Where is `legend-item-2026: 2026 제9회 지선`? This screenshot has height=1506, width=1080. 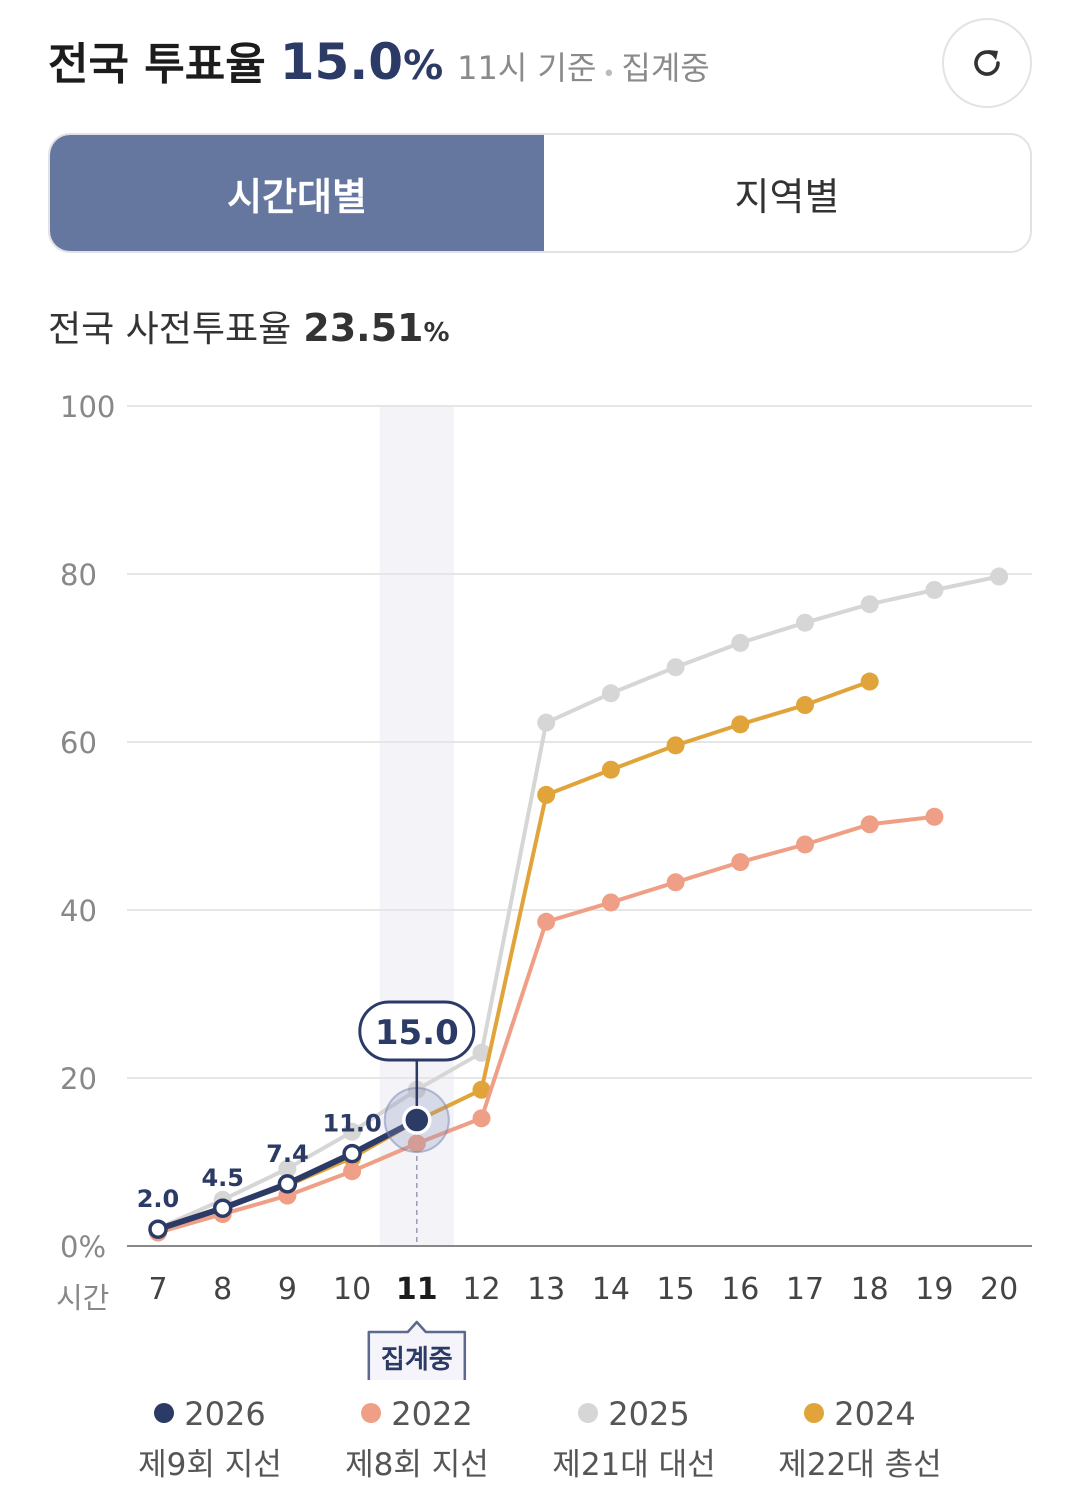 legend-item-2026: 2026 제9회 지선 is located at coordinates (210, 1439).